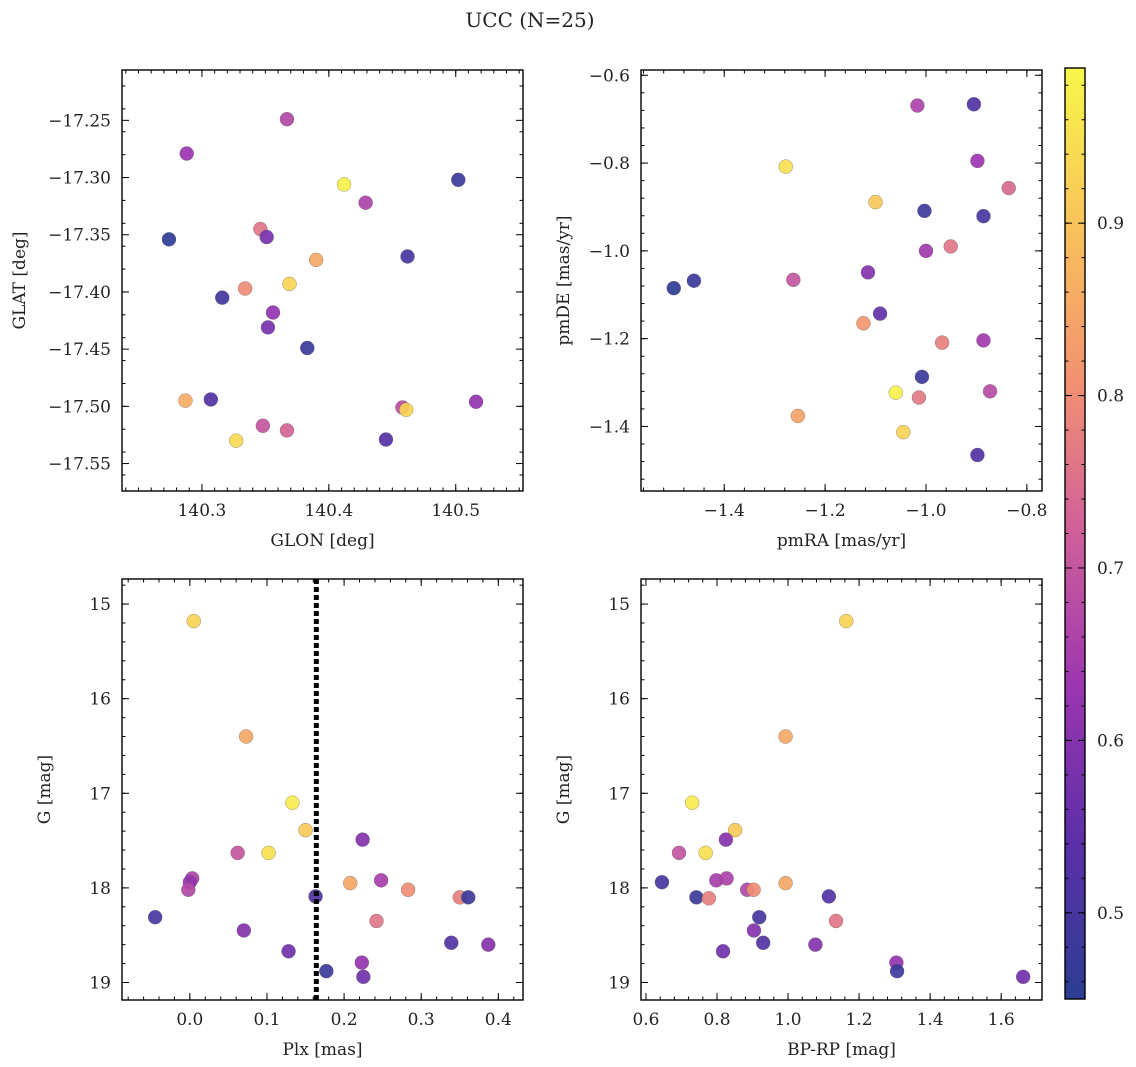  I want to click on colorbar-tick-label: 0.5, so click(1110, 914).